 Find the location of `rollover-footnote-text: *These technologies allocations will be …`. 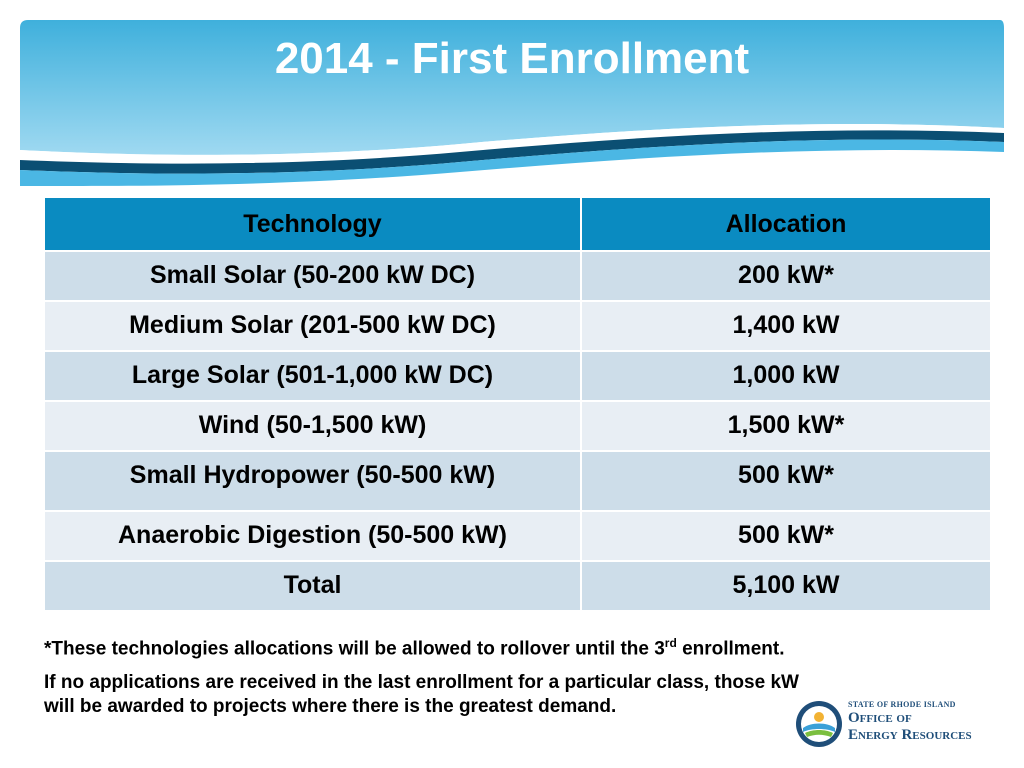

rollover-footnote-text: *These technologies allocations will be … is located at coordinates (354, 649).